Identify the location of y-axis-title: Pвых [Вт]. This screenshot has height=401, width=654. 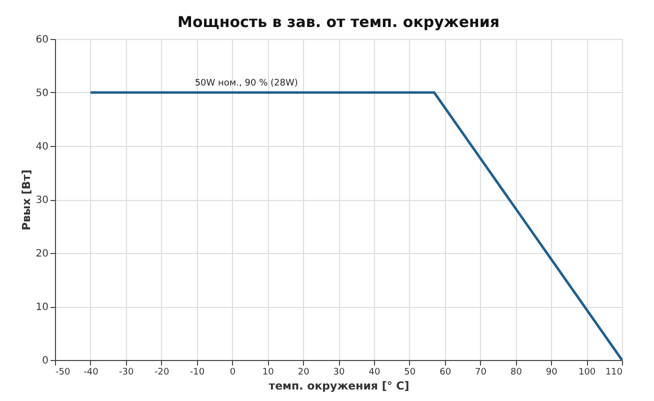
(26, 200).